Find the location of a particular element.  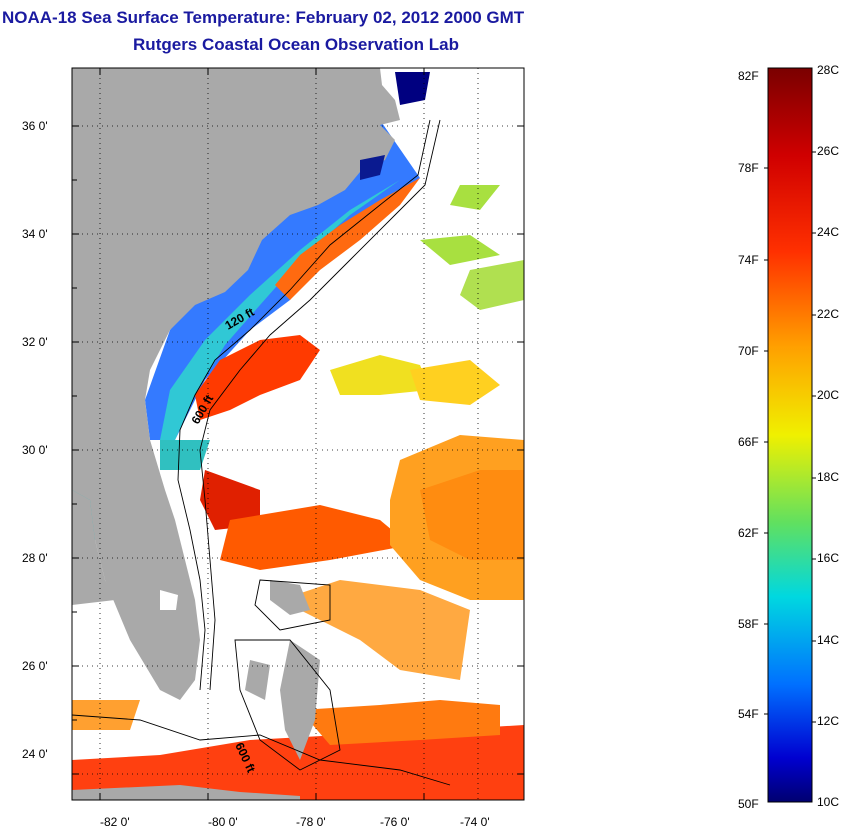

albemarle-sound is located at coordinates (372, 167).